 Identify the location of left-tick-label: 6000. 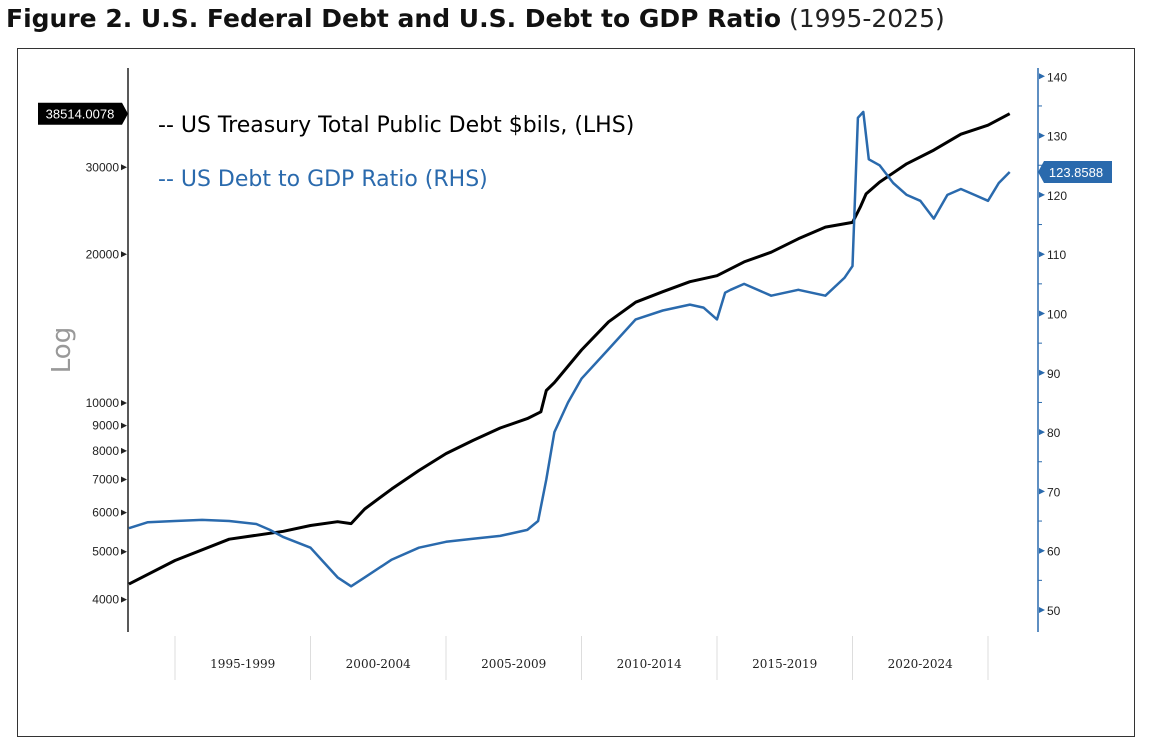
(105, 513).